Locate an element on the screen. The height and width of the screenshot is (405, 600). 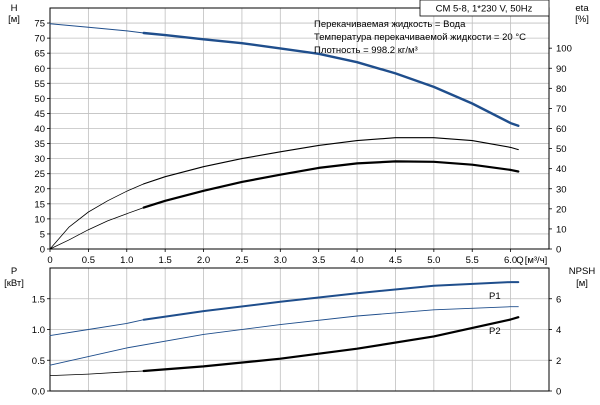
left-axis-label: H is located at coordinates (14, 8).